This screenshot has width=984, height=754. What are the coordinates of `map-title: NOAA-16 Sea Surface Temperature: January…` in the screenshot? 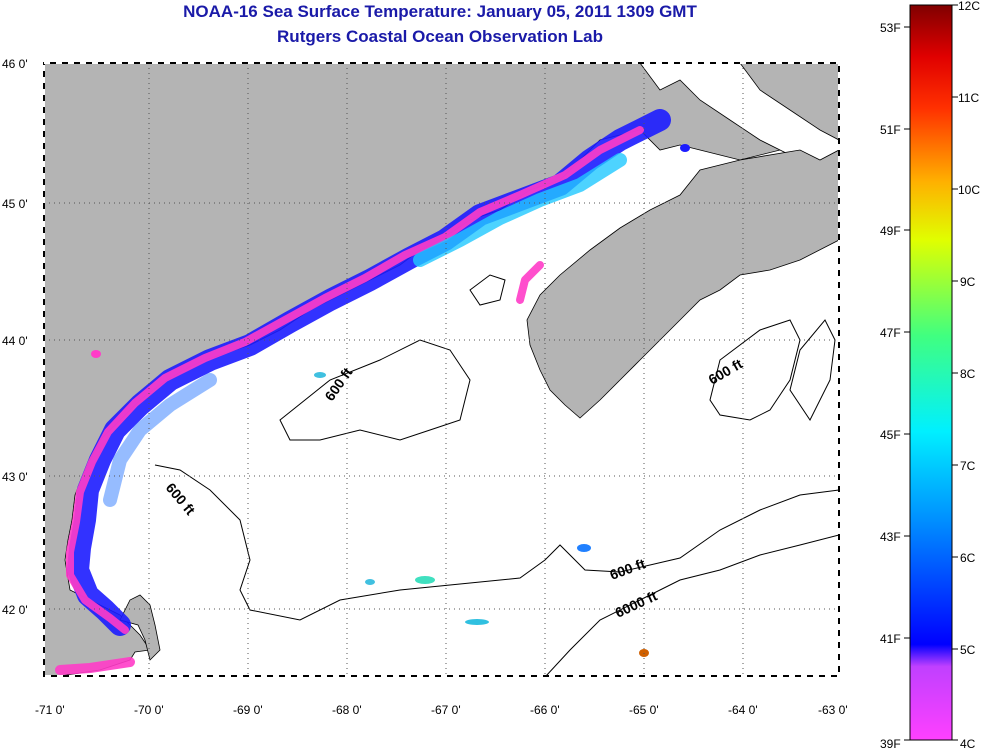 It's located at (440, 11).